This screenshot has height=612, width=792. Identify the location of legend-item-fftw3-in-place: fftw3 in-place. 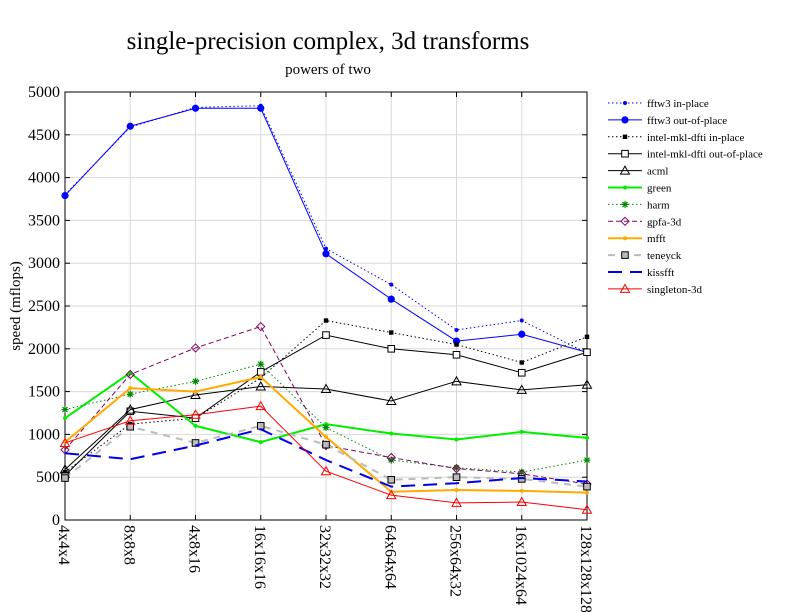
(658, 104).